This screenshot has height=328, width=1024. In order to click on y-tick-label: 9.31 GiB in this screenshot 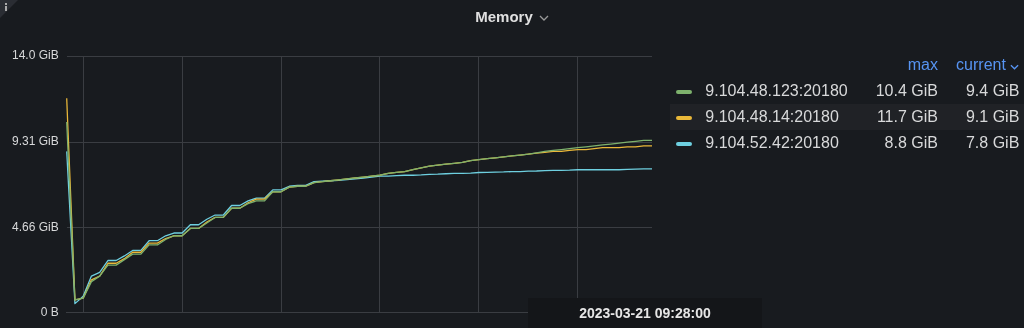, I will do `click(35, 141)`.